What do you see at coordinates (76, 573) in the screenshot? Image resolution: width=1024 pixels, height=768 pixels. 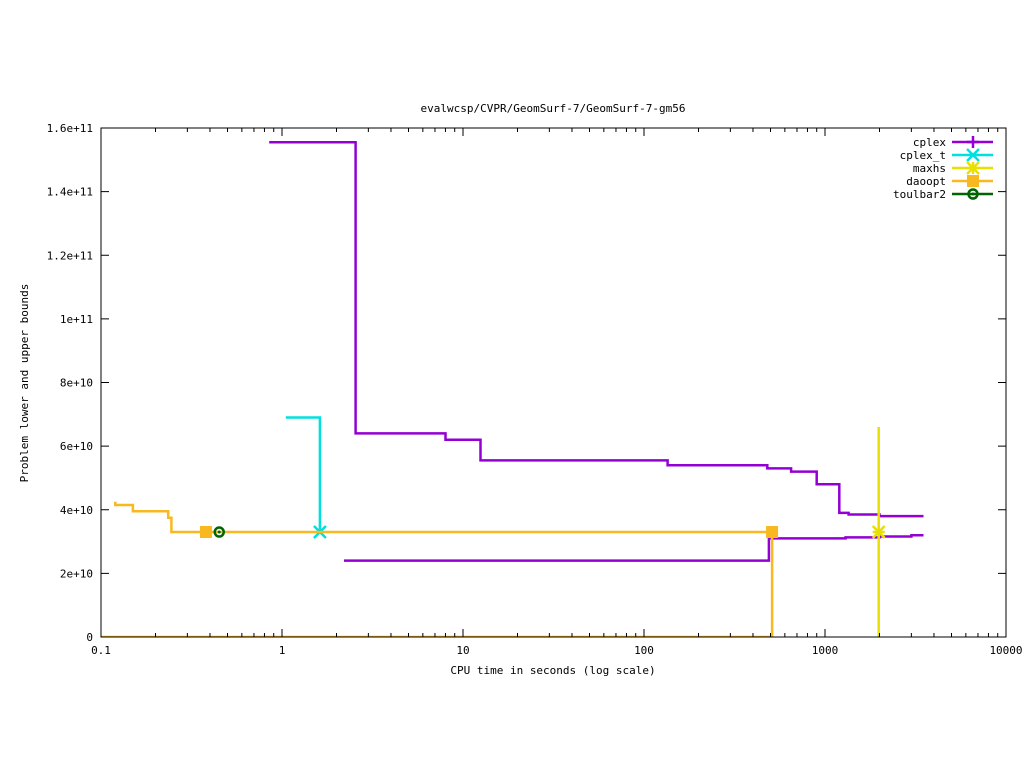 I see `y-tick-label: 2e+10` at bounding box center [76, 573].